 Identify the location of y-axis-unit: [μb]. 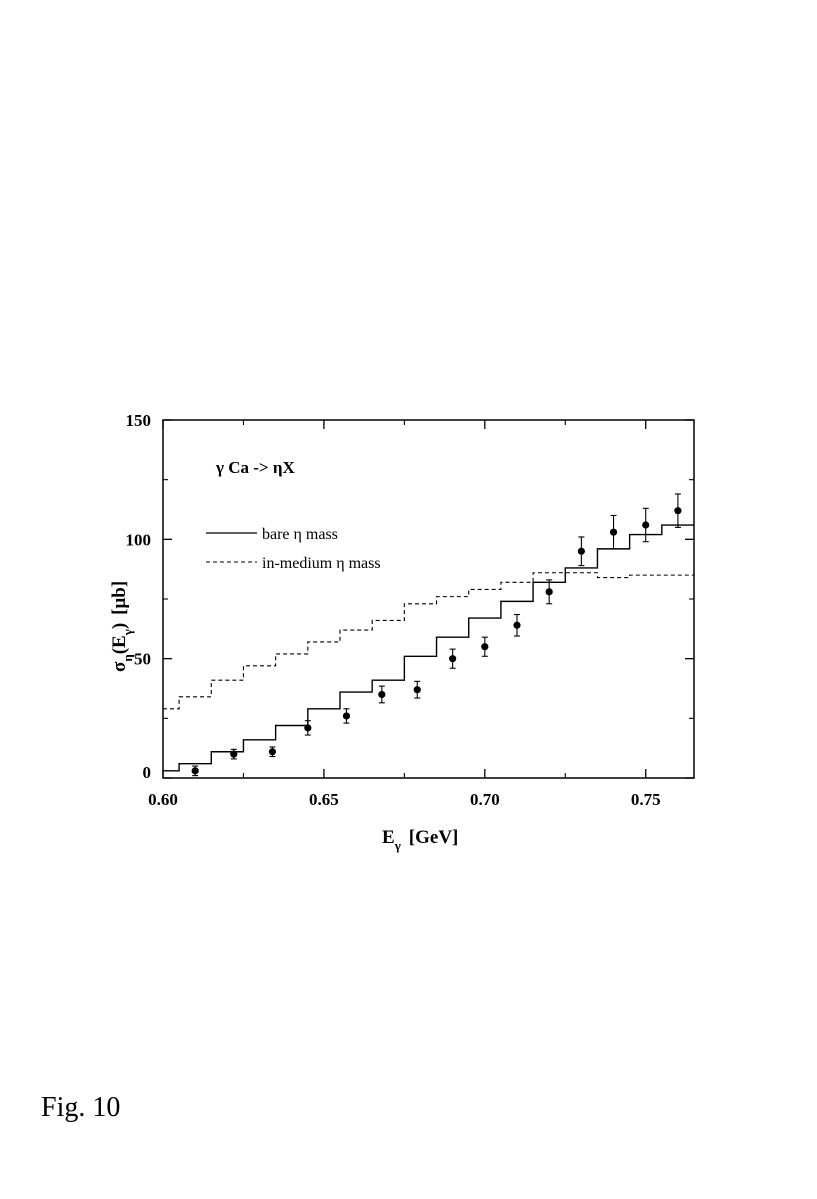
(119, 598).